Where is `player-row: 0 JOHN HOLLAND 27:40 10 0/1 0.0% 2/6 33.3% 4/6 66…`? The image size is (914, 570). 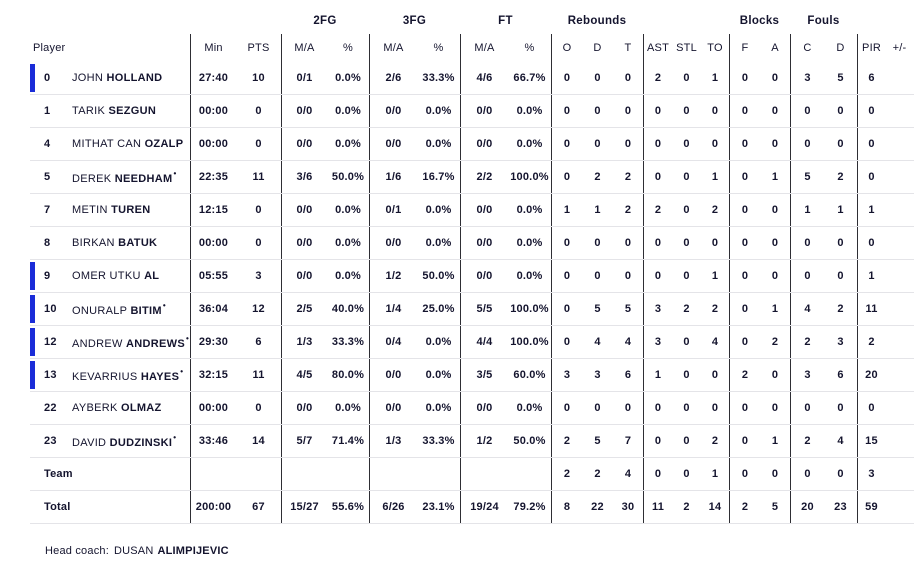
player-row: 0 JOHN HOLLAND 27:40 10 0/1 0.0% 2/6 33.3% 4/6 66… is located at coordinates (472, 78).